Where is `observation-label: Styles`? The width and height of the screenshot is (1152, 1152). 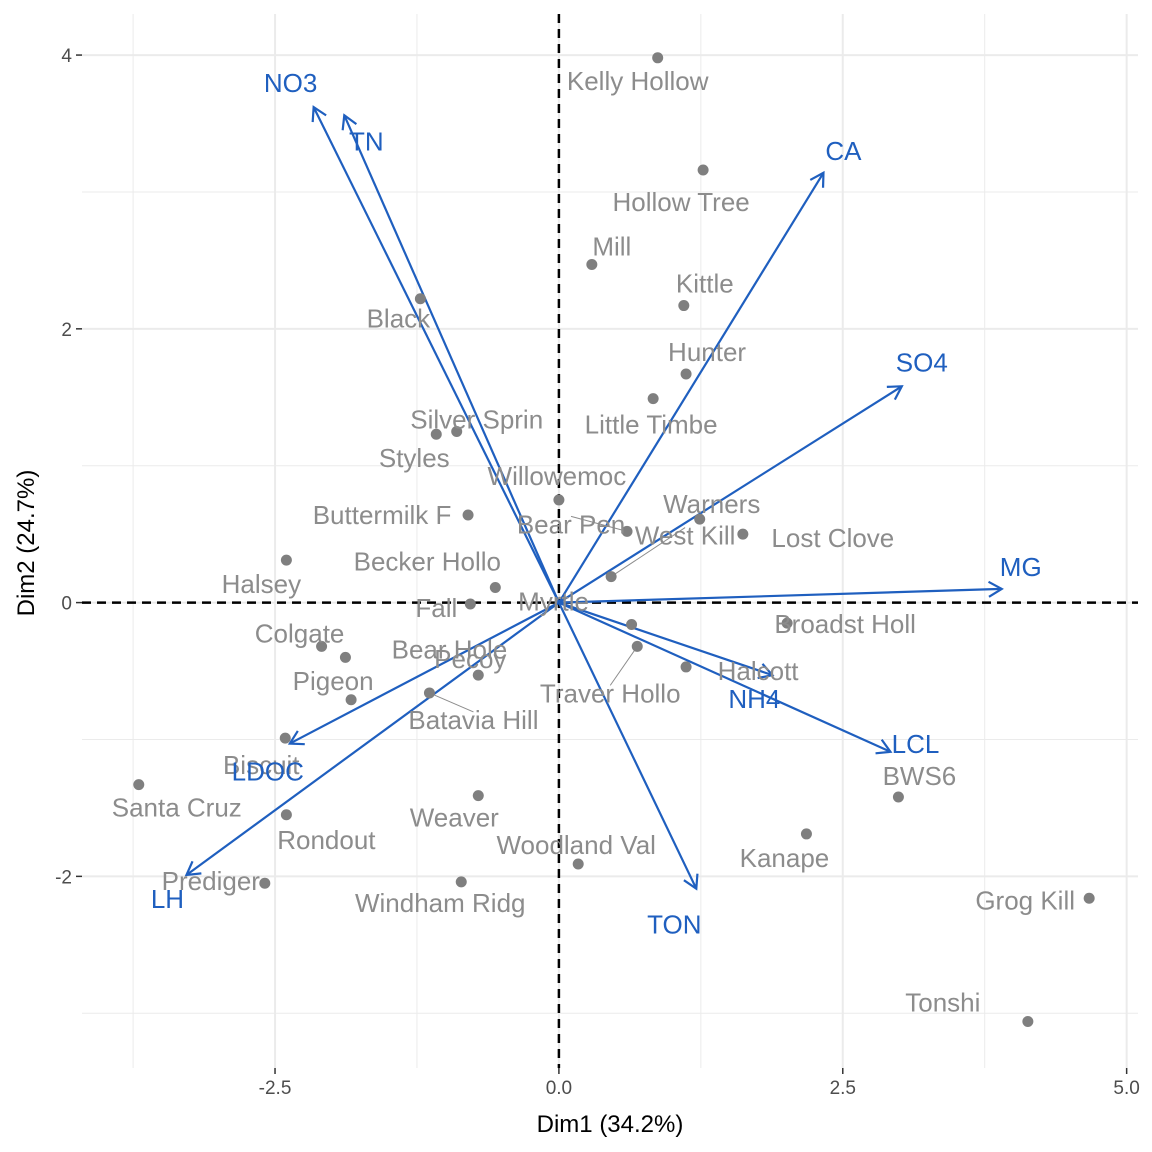
observation-label: Styles is located at coordinates (414, 458).